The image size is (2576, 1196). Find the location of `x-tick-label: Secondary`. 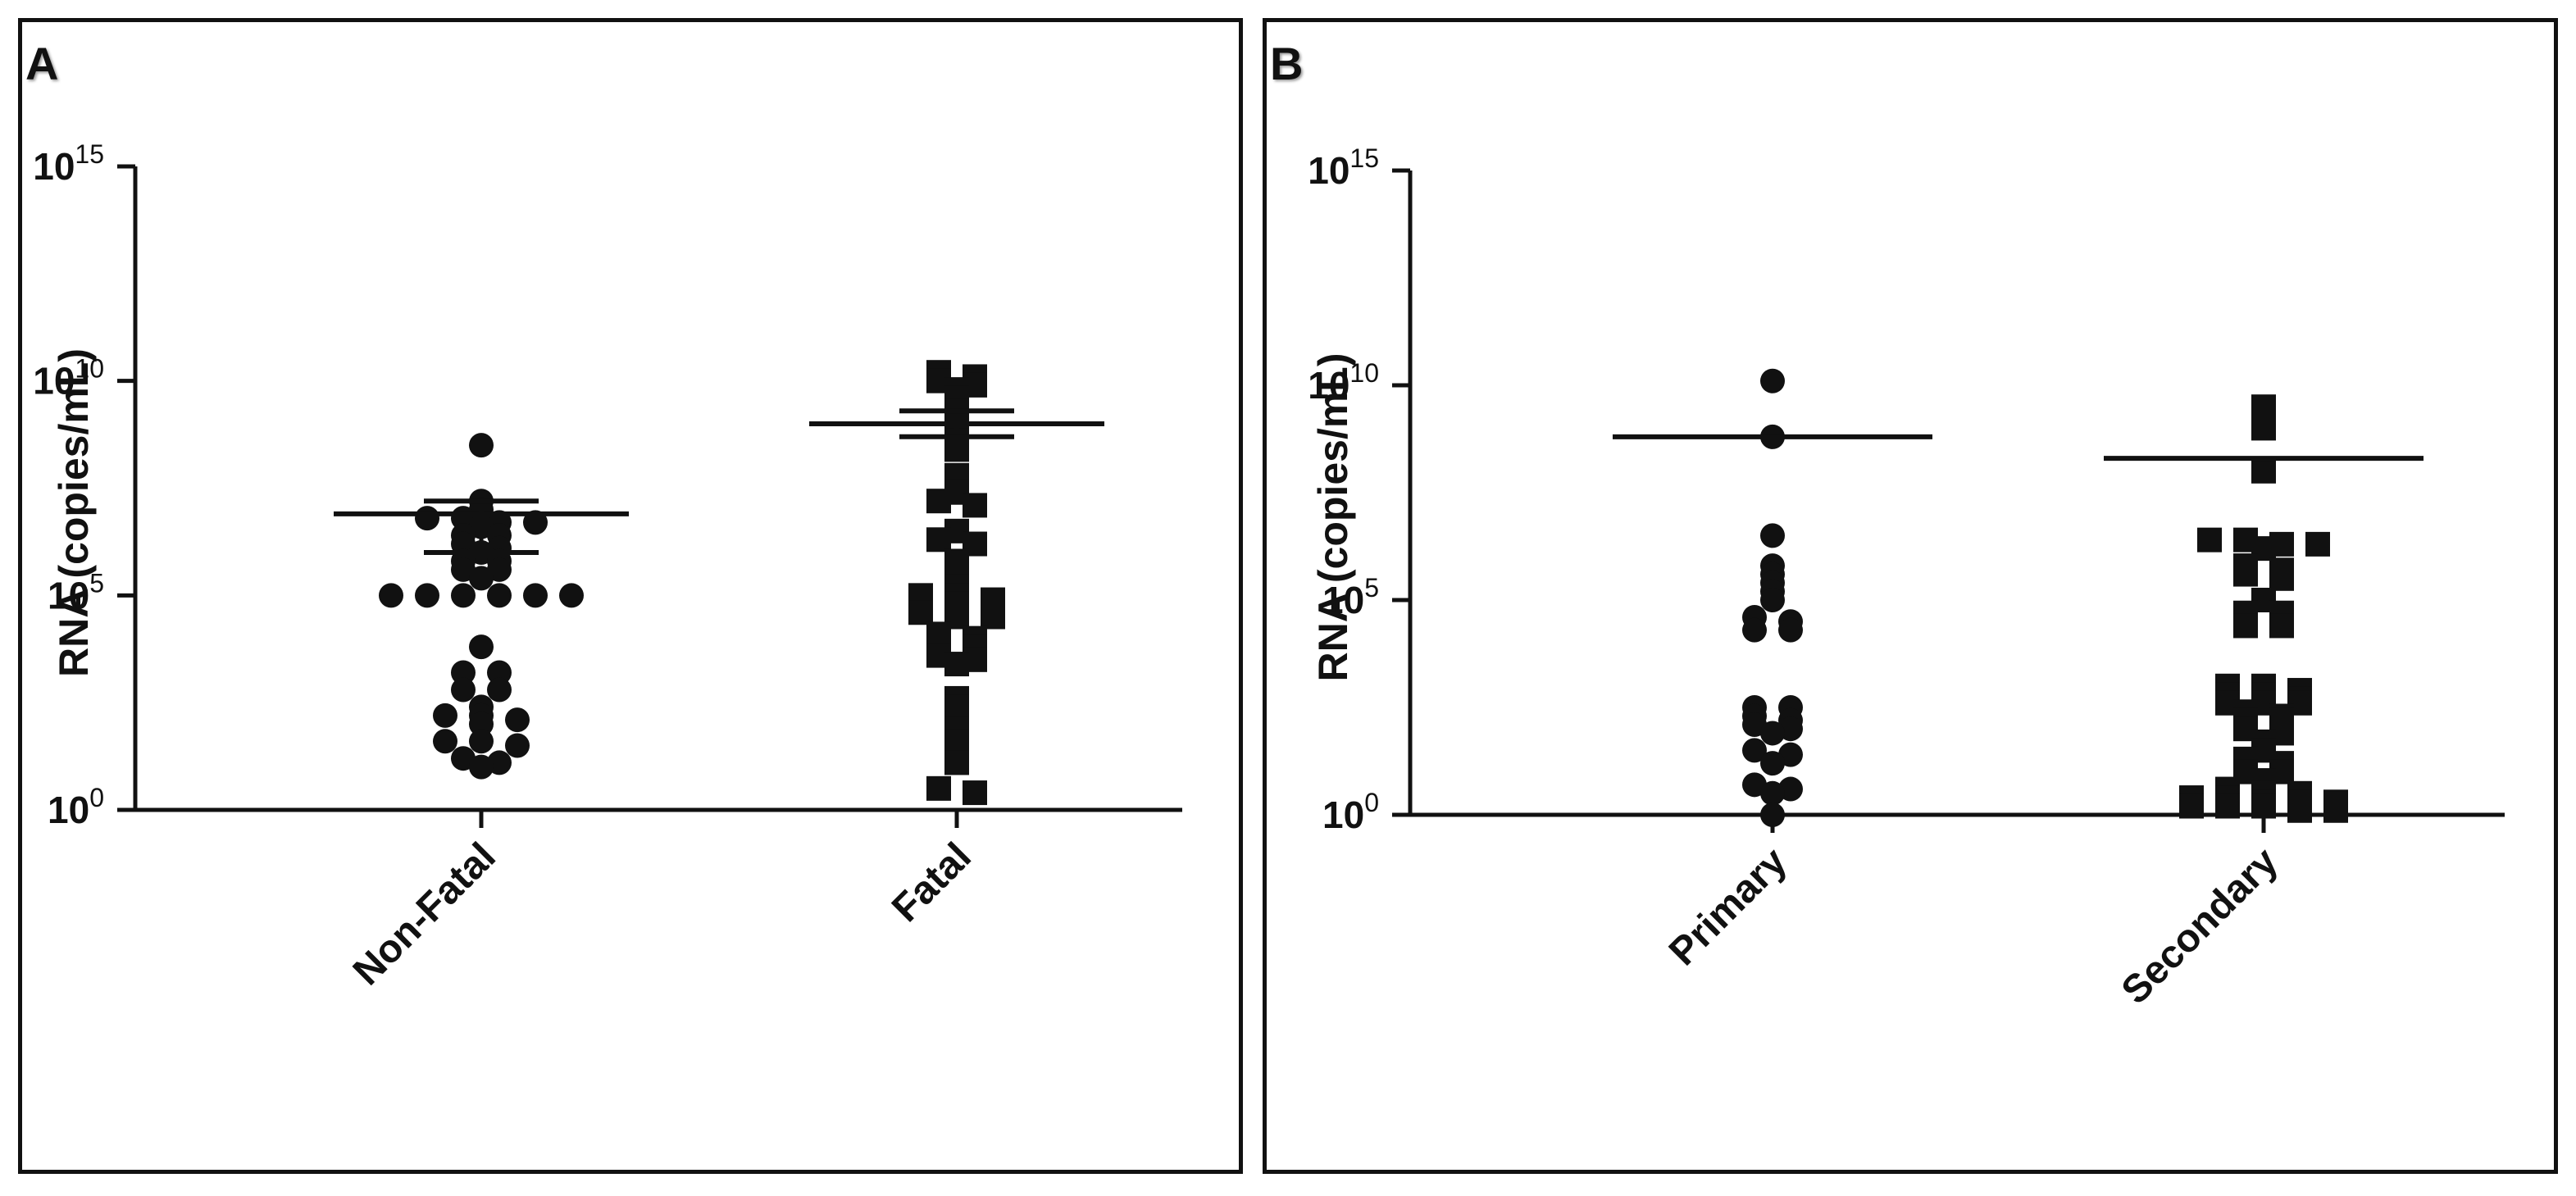

x-tick-label: Secondary is located at coordinates (2200, 925).